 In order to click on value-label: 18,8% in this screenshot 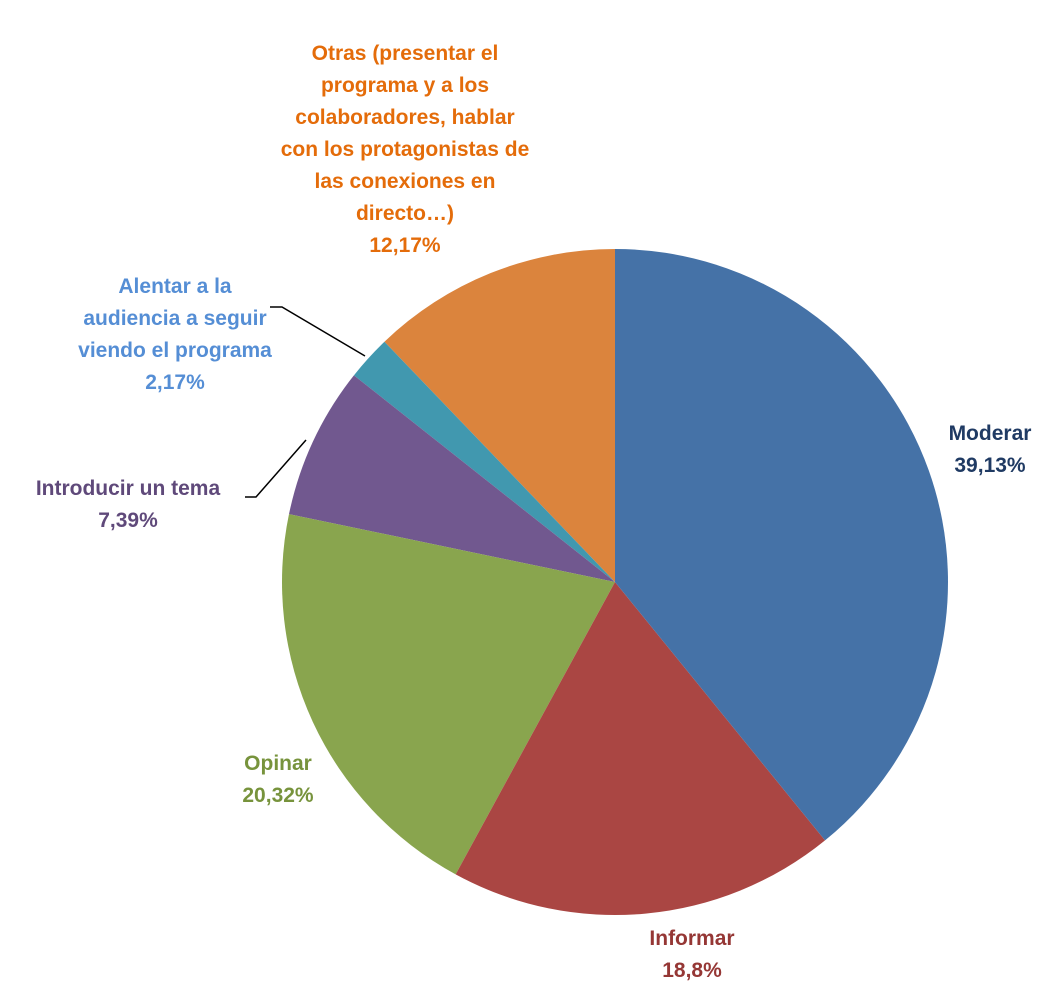, I will do `click(692, 970)`.